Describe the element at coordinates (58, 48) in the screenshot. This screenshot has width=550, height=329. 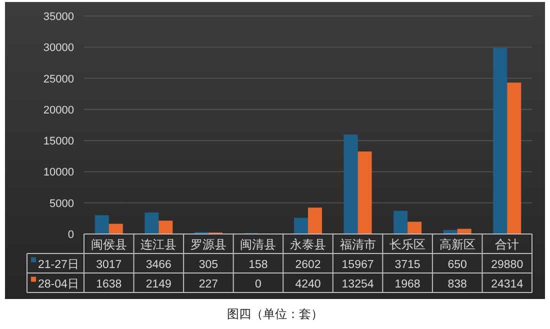
I see `y-tick-label: 30000` at that location.